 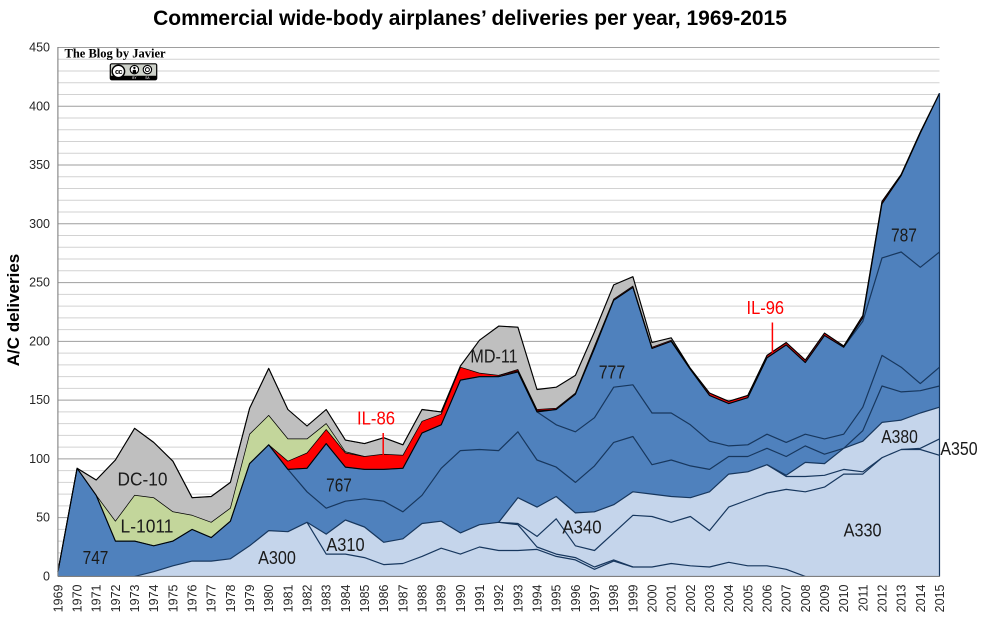 What do you see at coordinates (499, 598) in the screenshot?
I see `svg-text: 1992` at bounding box center [499, 598].